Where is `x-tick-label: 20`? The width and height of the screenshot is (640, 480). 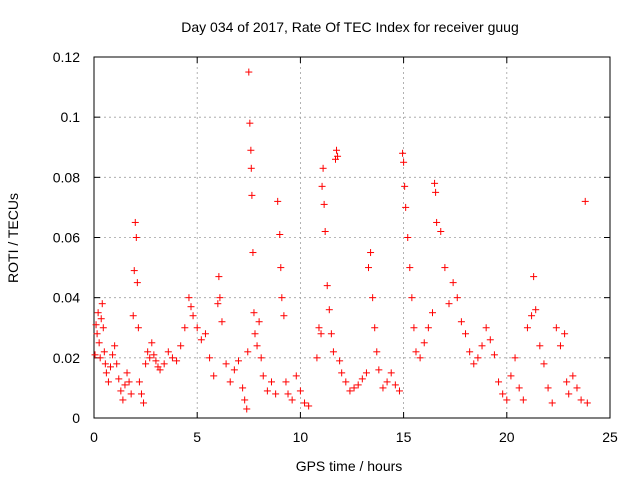
x-tick-label: 20 is located at coordinates (507, 437).